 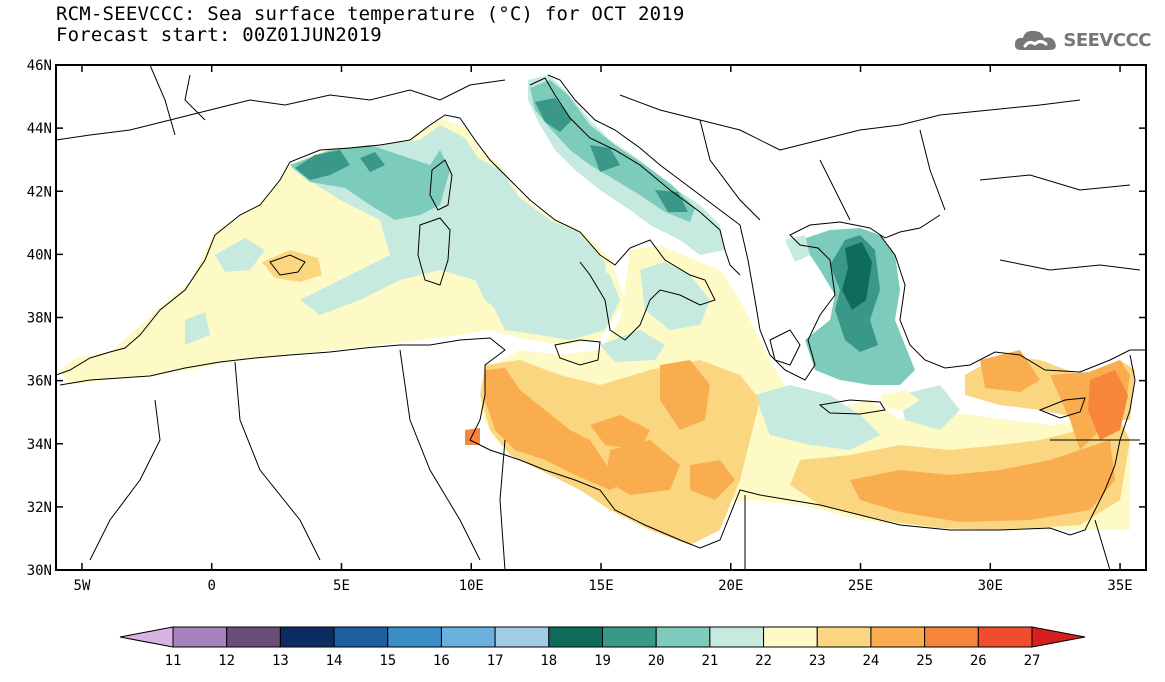 What do you see at coordinates (602, 661) in the screenshot?
I see `colorbar-tick-label: 19` at bounding box center [602, 661].